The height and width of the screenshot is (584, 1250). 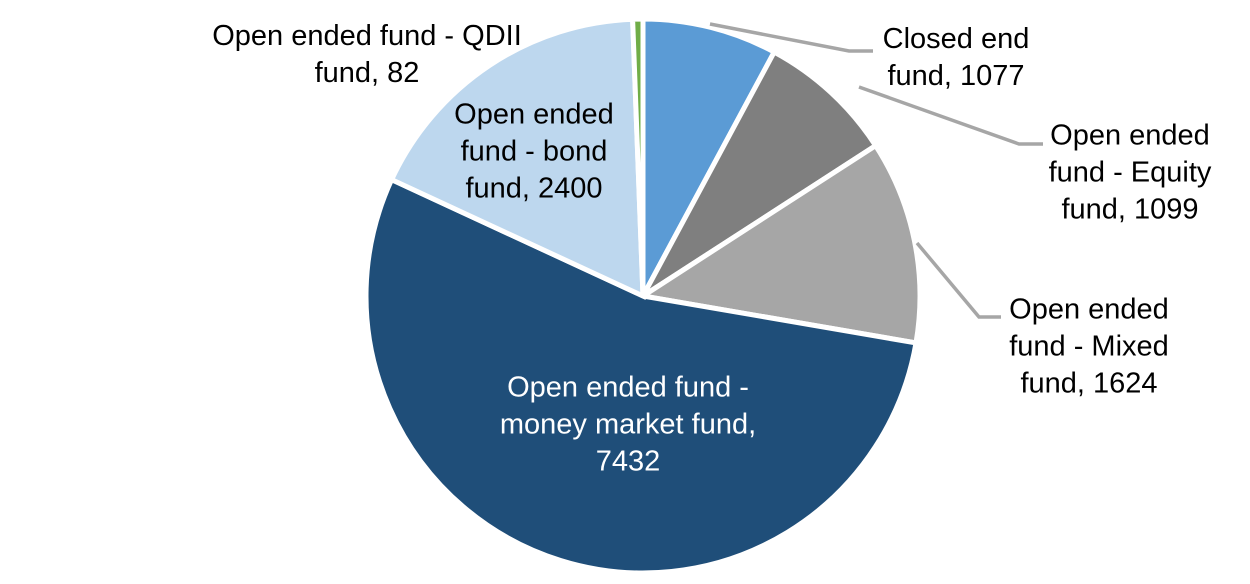 I want to click on pie-slice-closed-end-fund, so click(x=709, y=157).